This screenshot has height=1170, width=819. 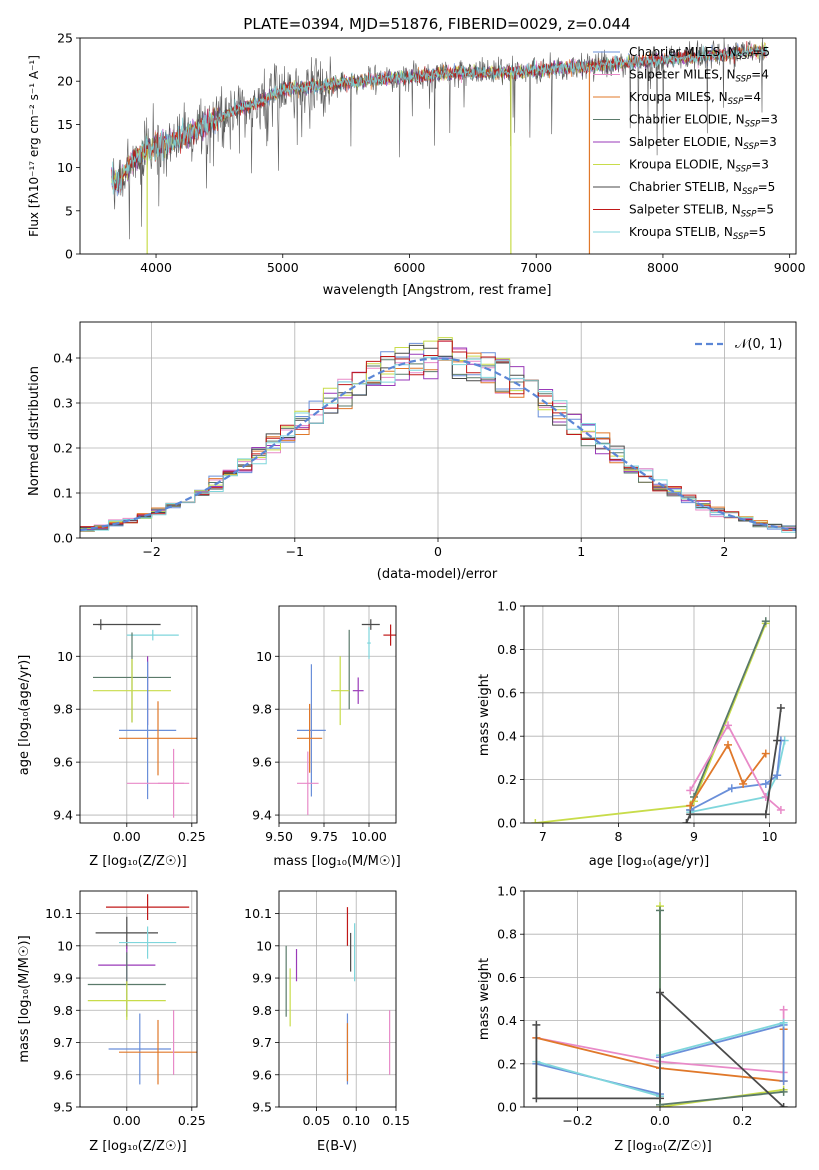 What do you see at coordinates (536, 267) in the screenshot?
I see `x-tick-label: 7000` at bounding box center [536, 267].